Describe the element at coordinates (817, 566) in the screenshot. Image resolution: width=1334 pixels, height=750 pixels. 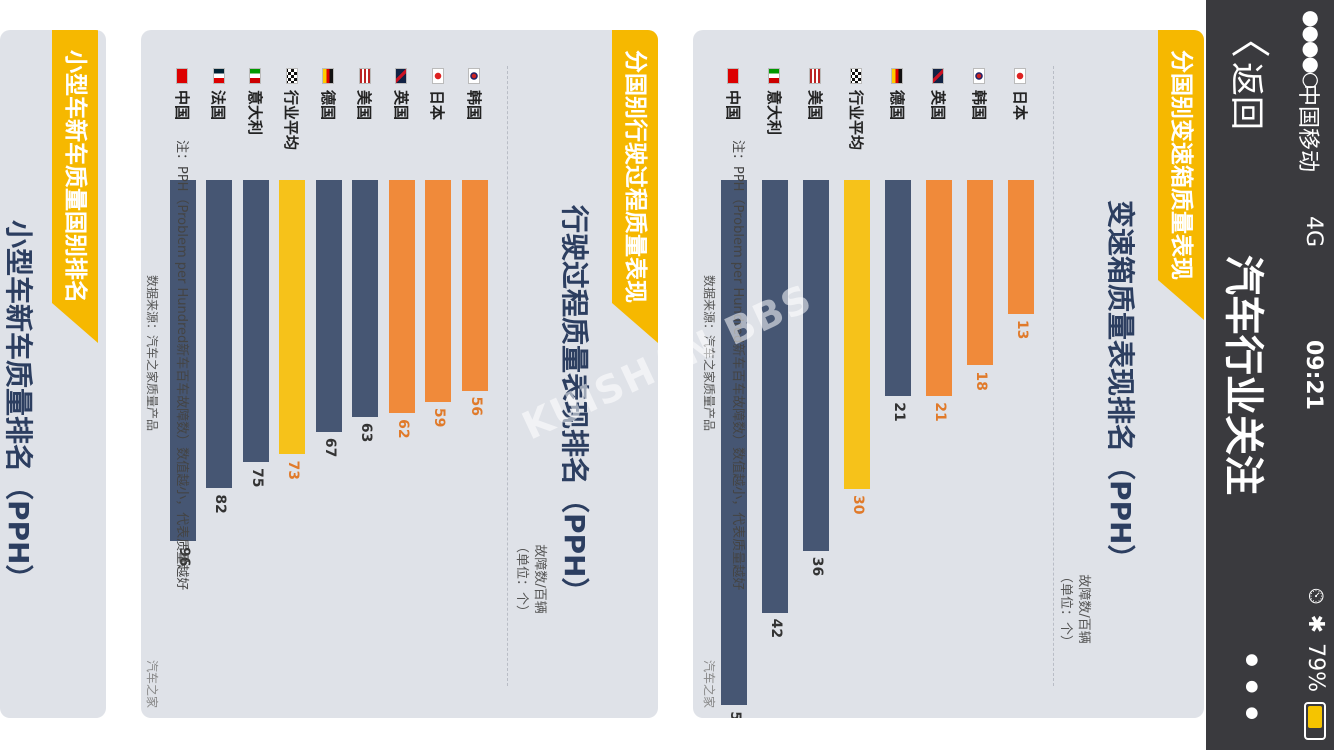
I see `bar-value-label: 36` at that location.